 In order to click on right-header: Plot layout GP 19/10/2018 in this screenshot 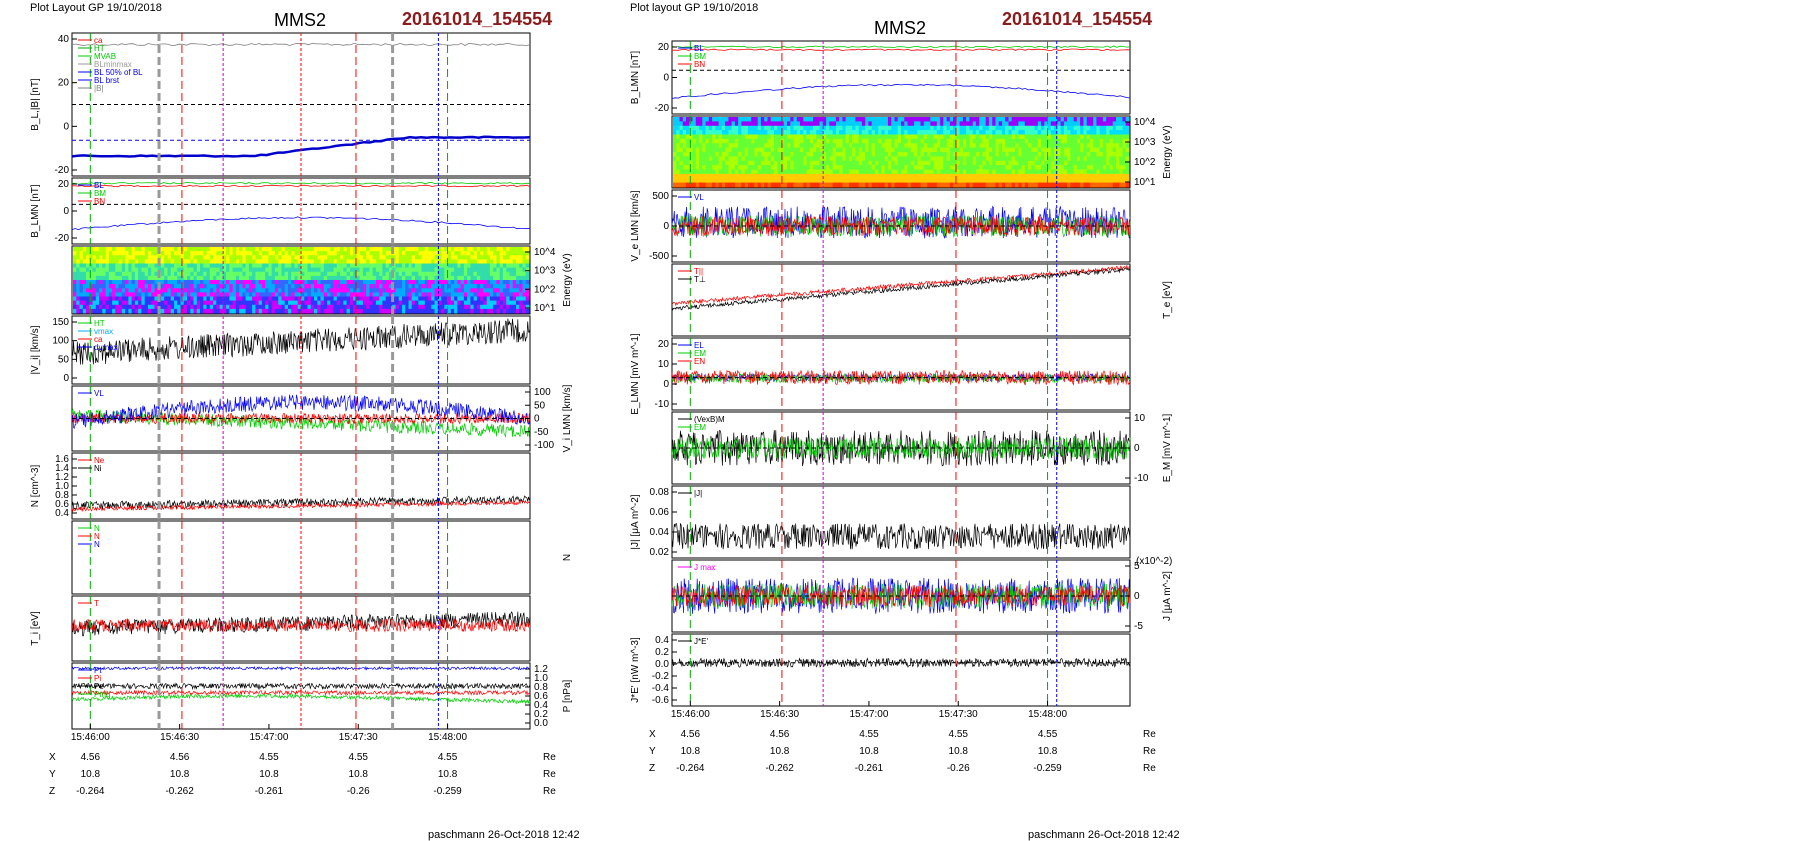, I will do `click(694, 8)`.